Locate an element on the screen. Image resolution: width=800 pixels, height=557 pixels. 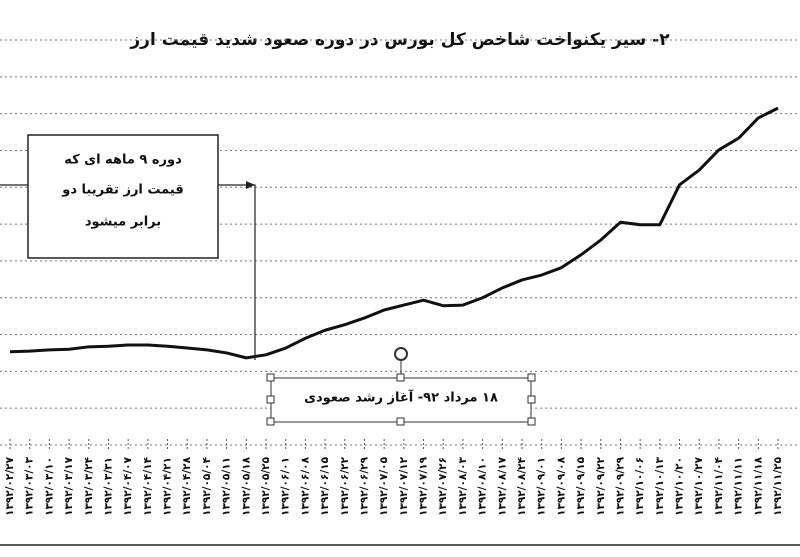
start-label: ۱۸ مرداد ۹۲- آغاز رشد صعودی is located at coordinates (401, 397).